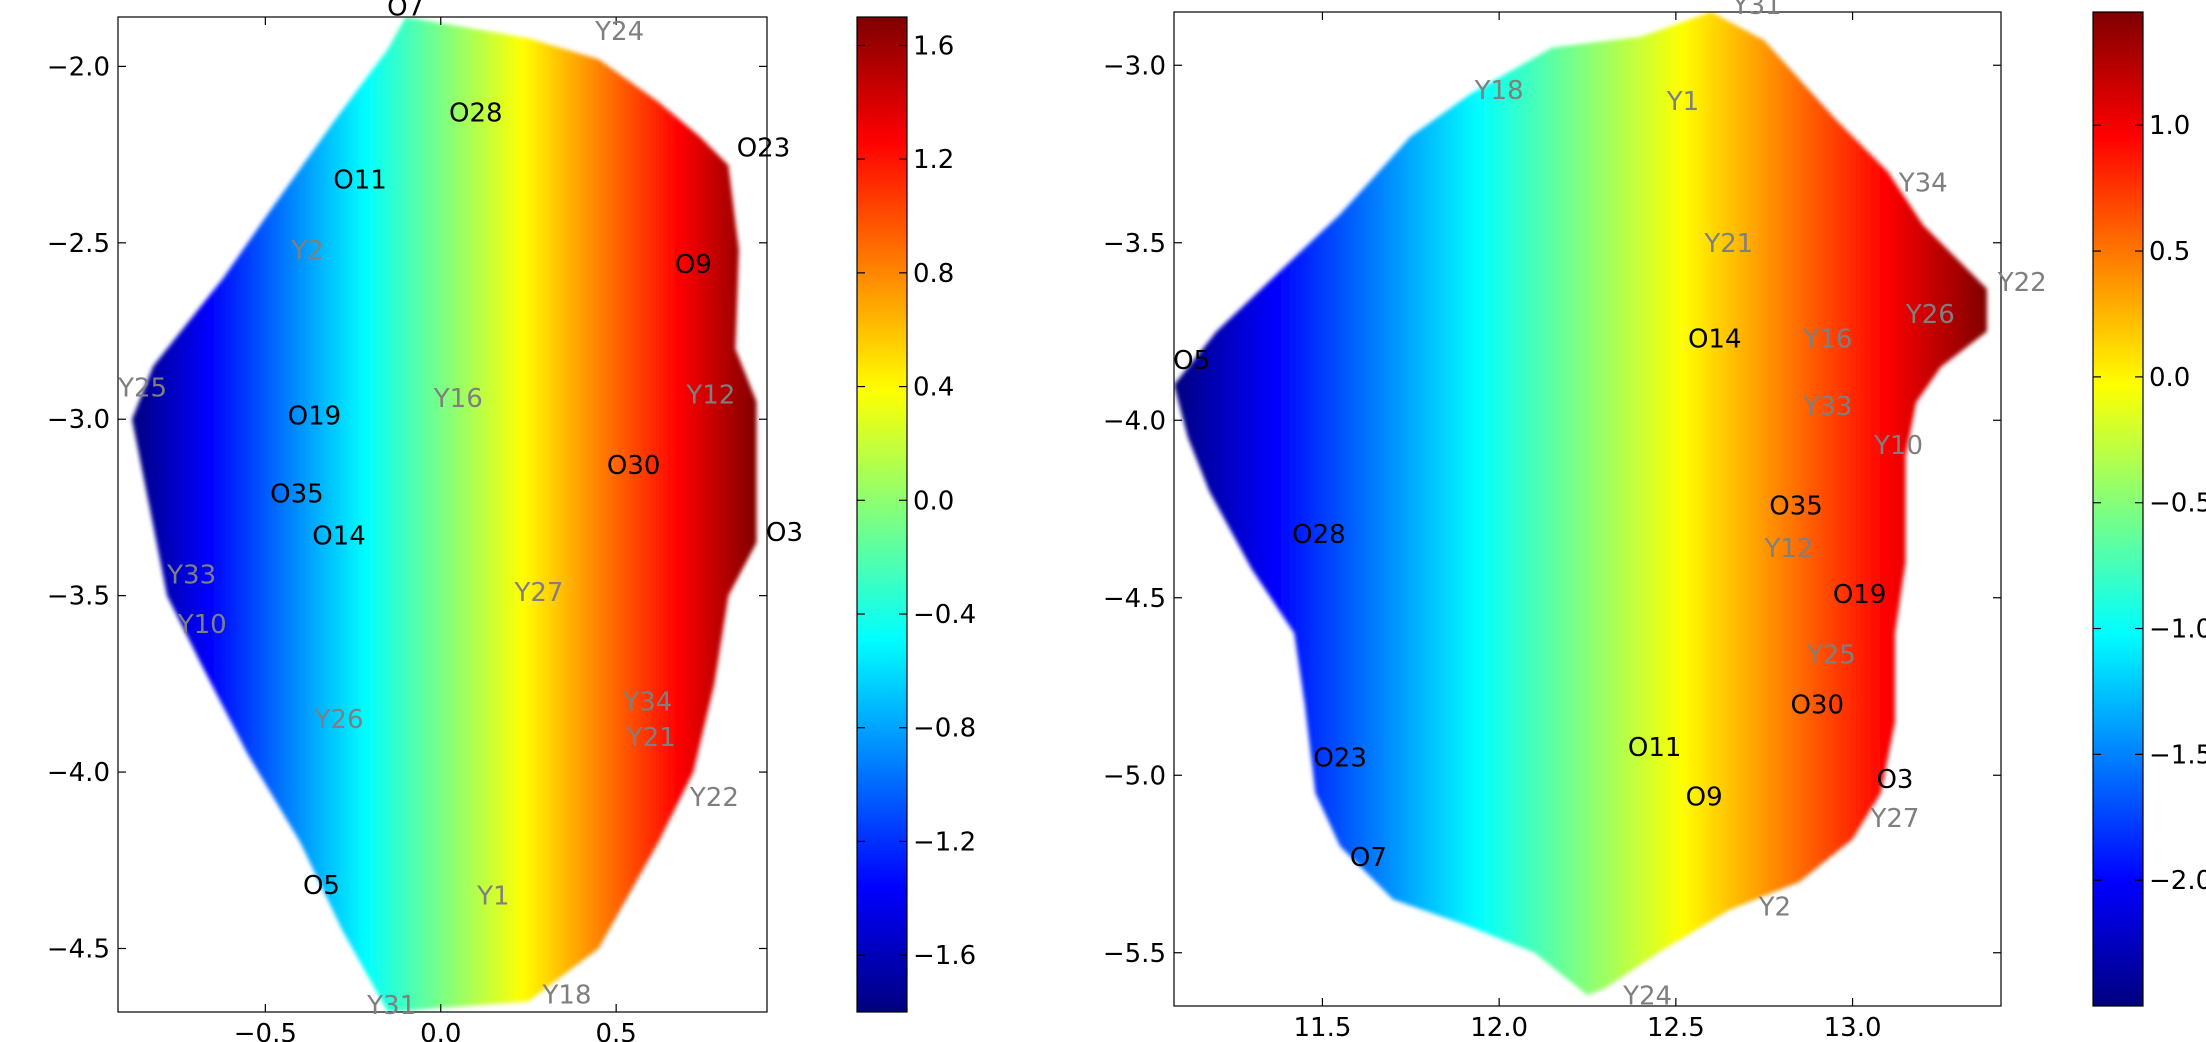 The width and height of the screenshot is (2206, 1042). I want to click on colorbar-tick-label: 1.2, so click(933, 160).